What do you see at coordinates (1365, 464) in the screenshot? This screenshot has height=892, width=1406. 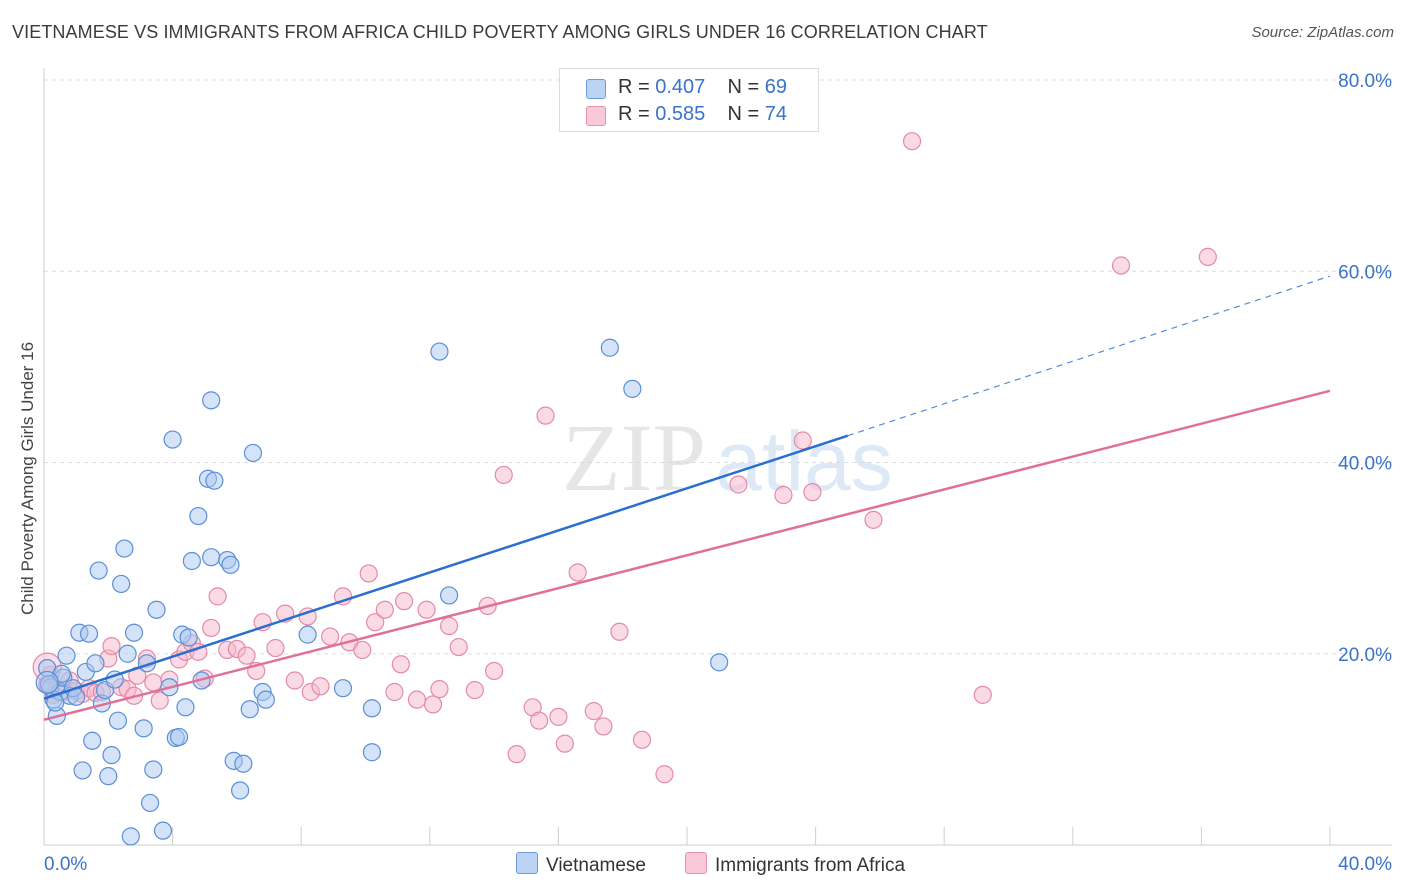 I see `y-tick-label: 40.0%` at bounding box center [1365, 464].